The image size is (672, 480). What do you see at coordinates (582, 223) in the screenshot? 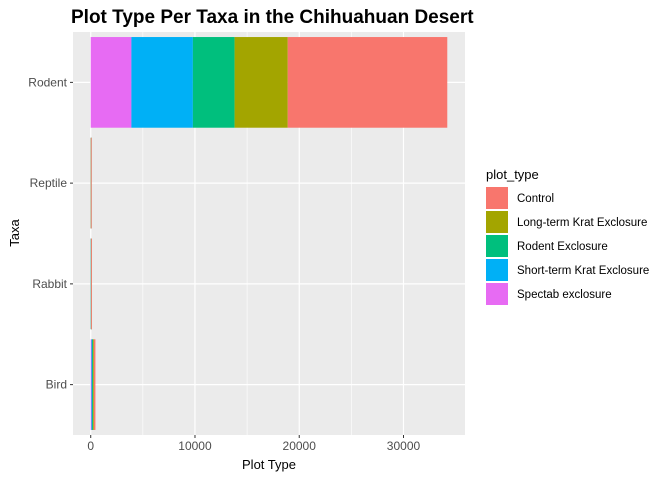
I see `legend-label: Long-term Krat Exclosure` at bounding box center [582, 223].